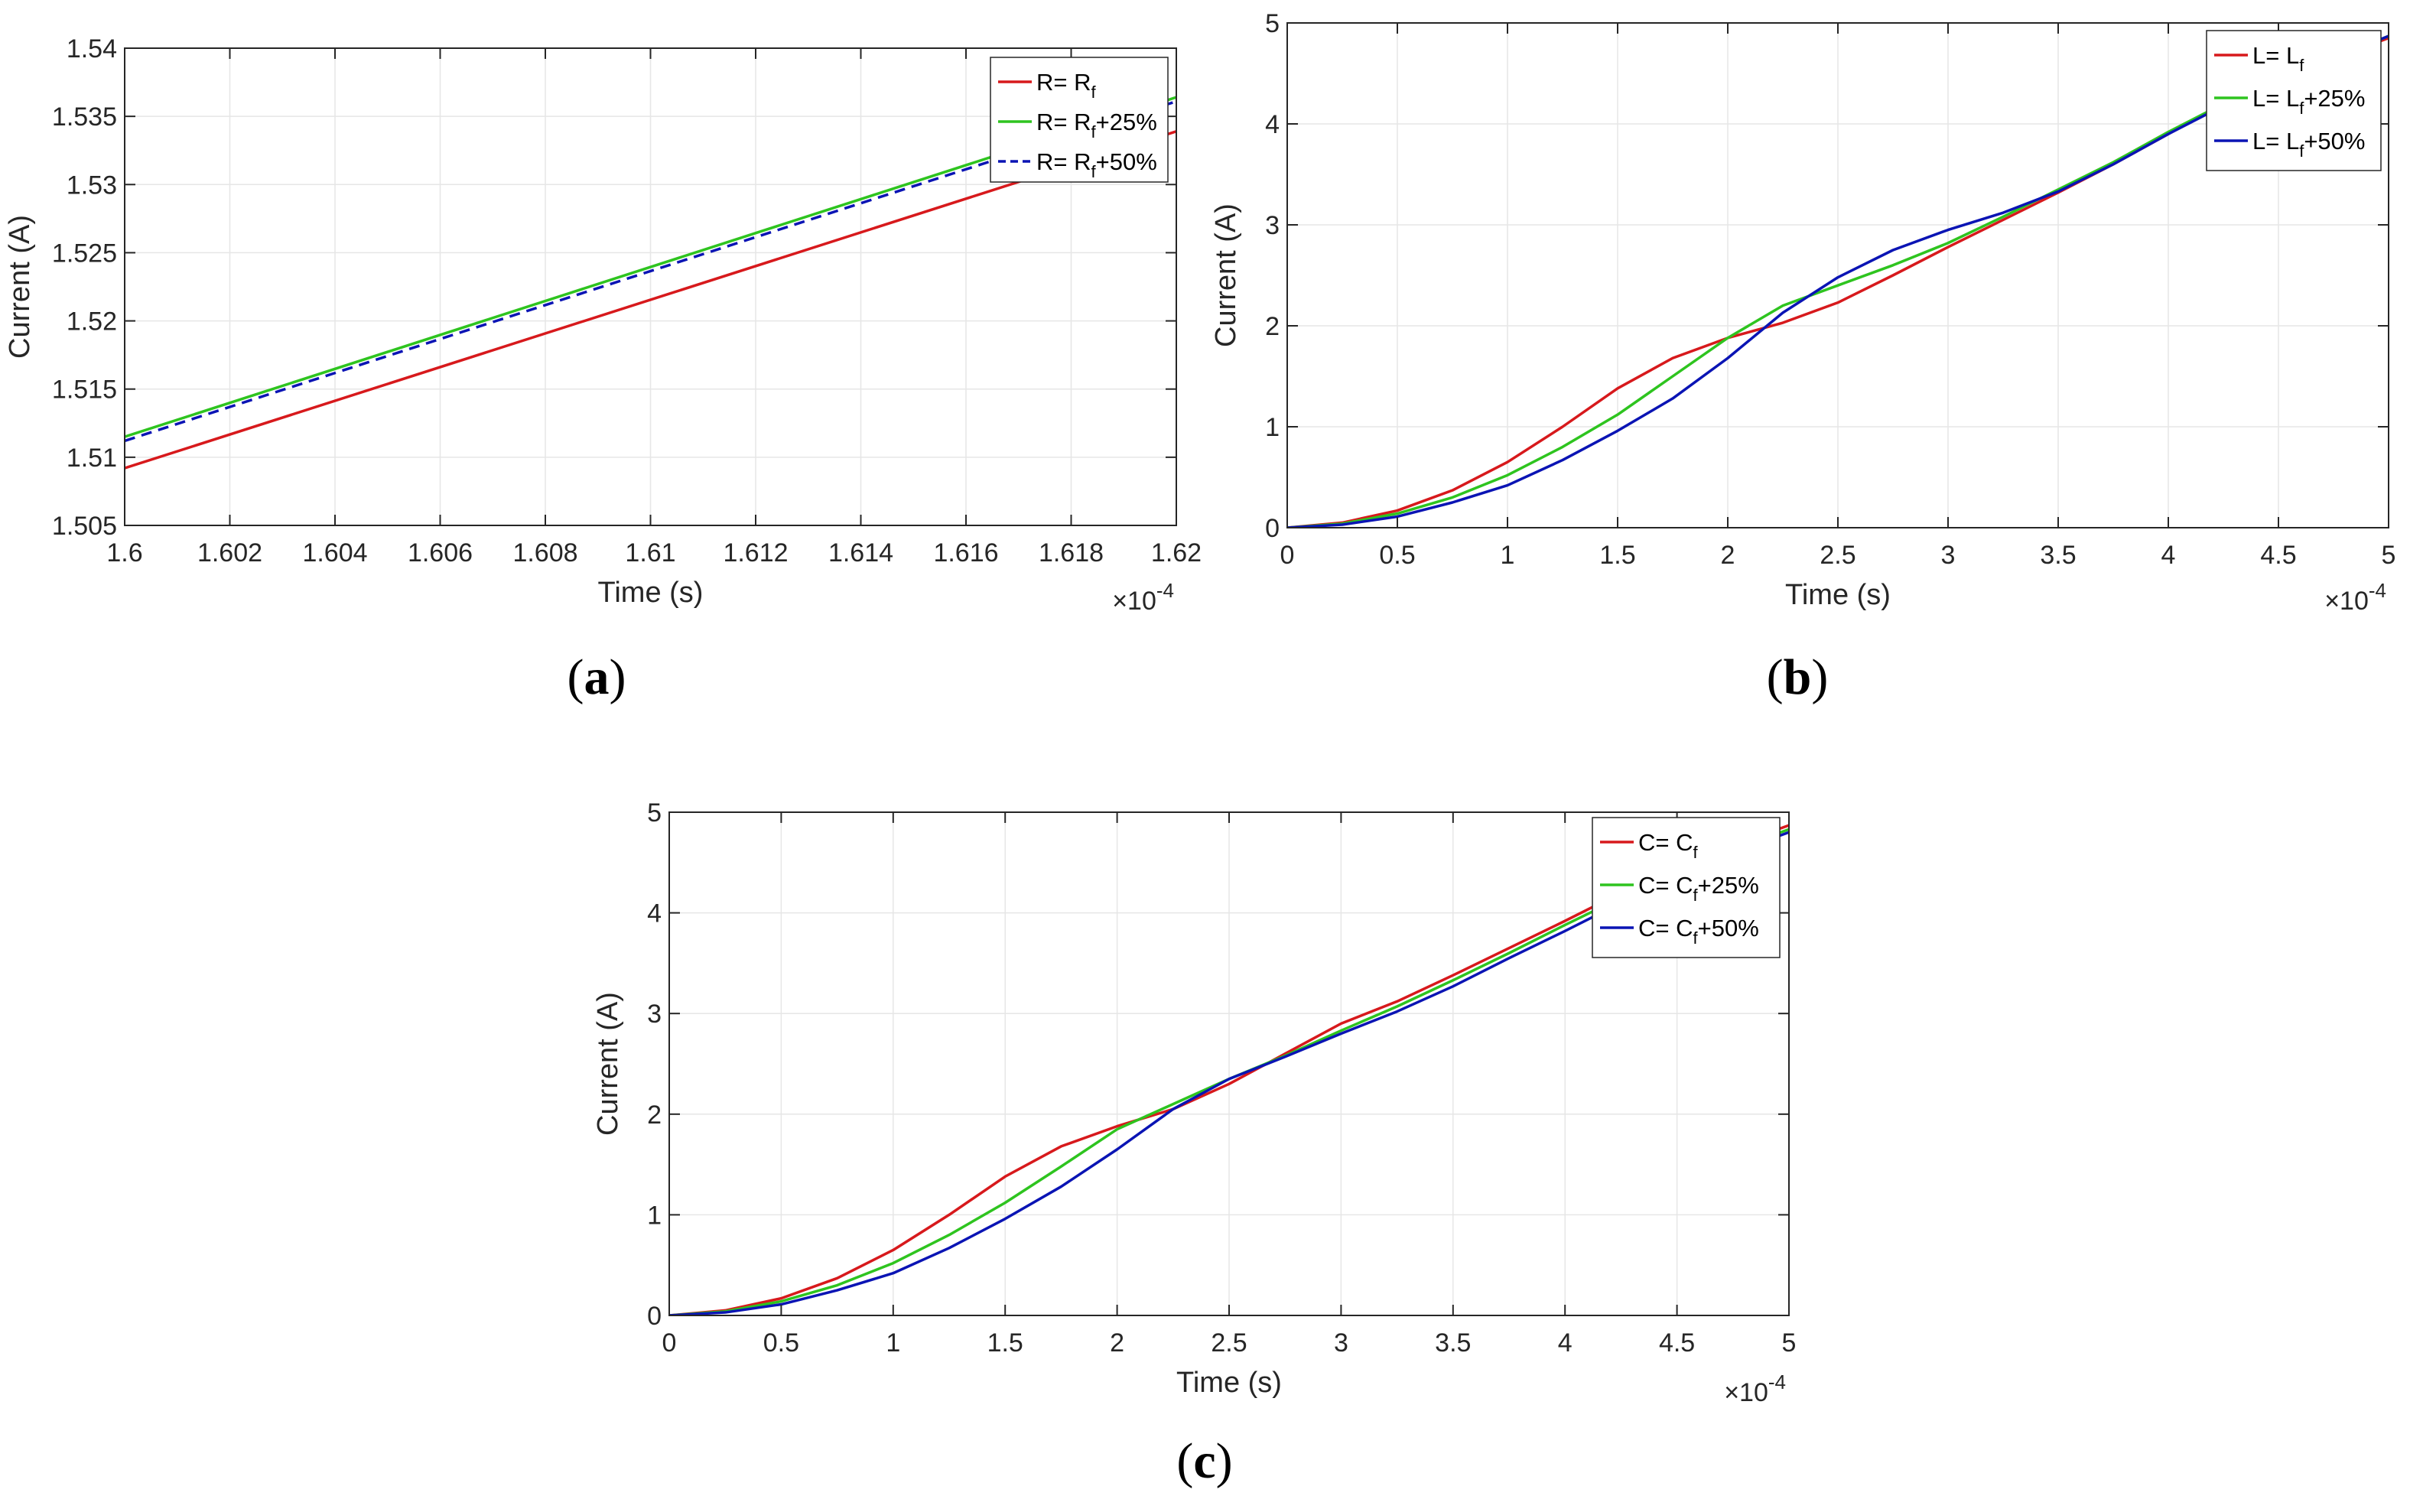  I want to click on y-tick-label: 1.54, so click(92, 48).